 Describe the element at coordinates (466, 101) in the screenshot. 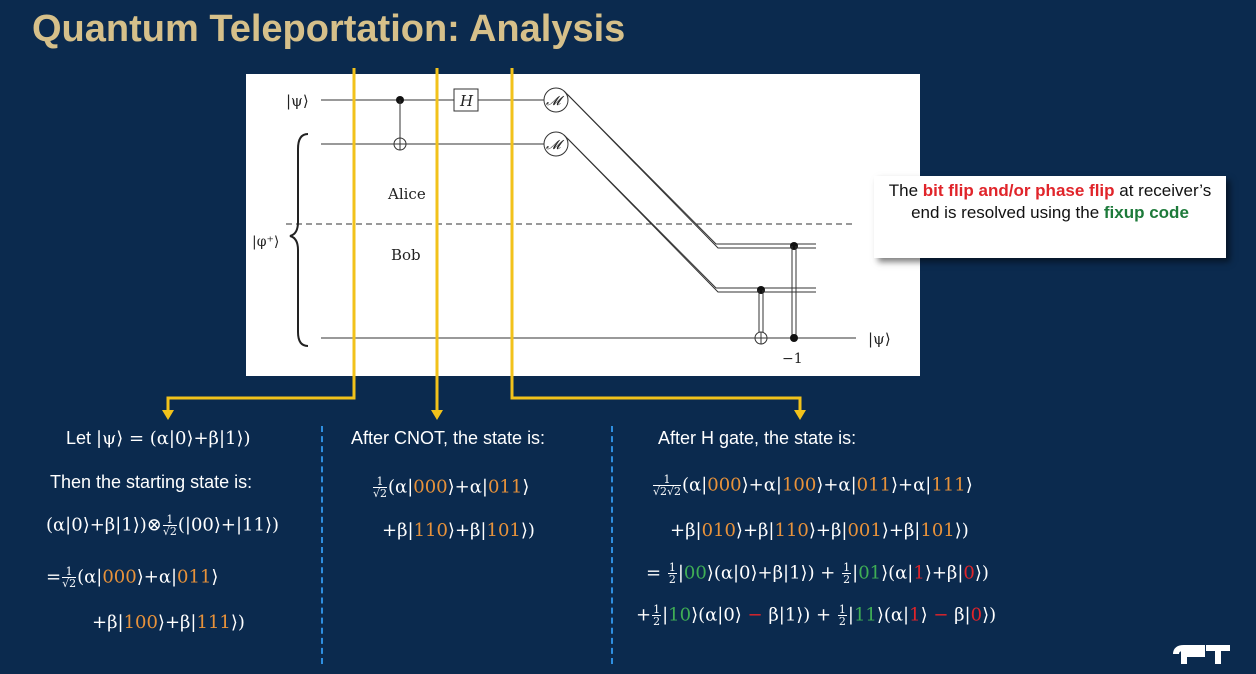

I see `hadamard-label: H` at that location.